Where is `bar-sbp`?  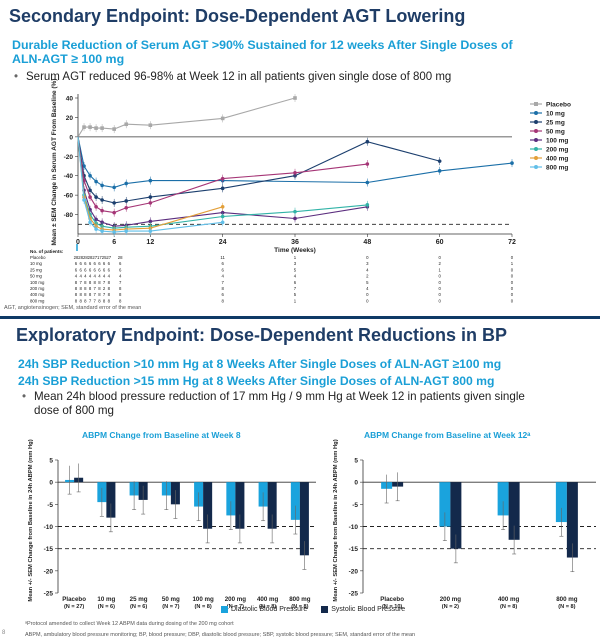 bar-sbp is located at coordinates (240, 505).